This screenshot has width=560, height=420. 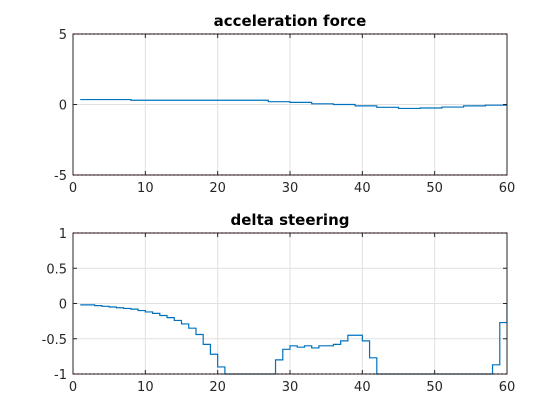 I want to click on y-tick-label: 5, so click(x=63, y=35).